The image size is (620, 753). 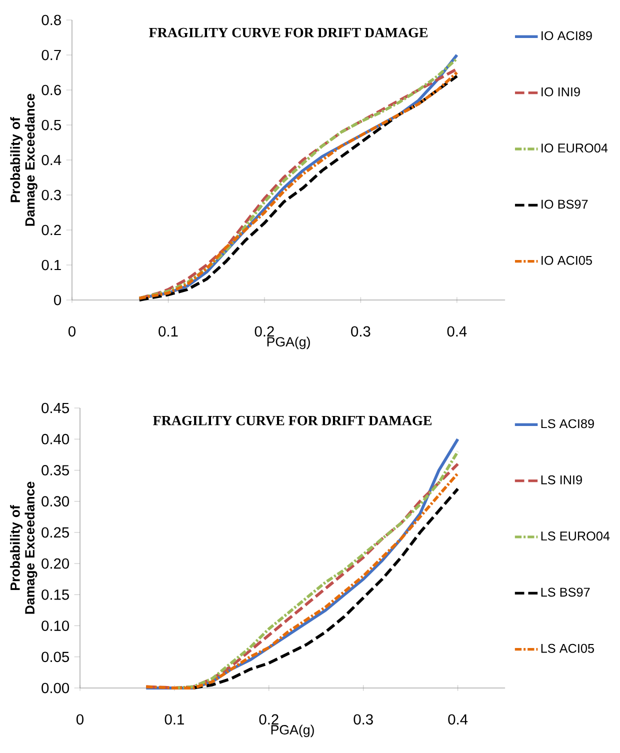 What do you see at coordinates (55, 657) in the screenshot?
I see `y-tick-label: 0.05` at bounding box center [55, 657].